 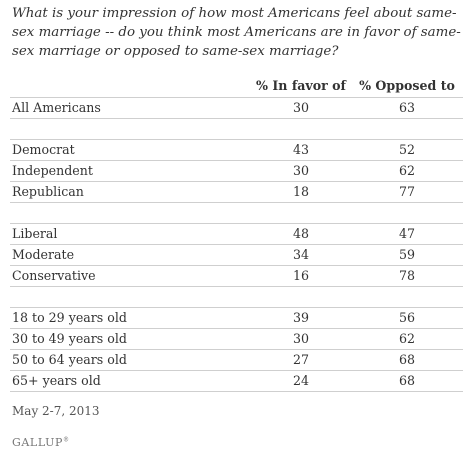 What do you see at coordinates (301, 254) in the screenshot?
I see `in-favor-value: 34` at bounding box center [301, 254].